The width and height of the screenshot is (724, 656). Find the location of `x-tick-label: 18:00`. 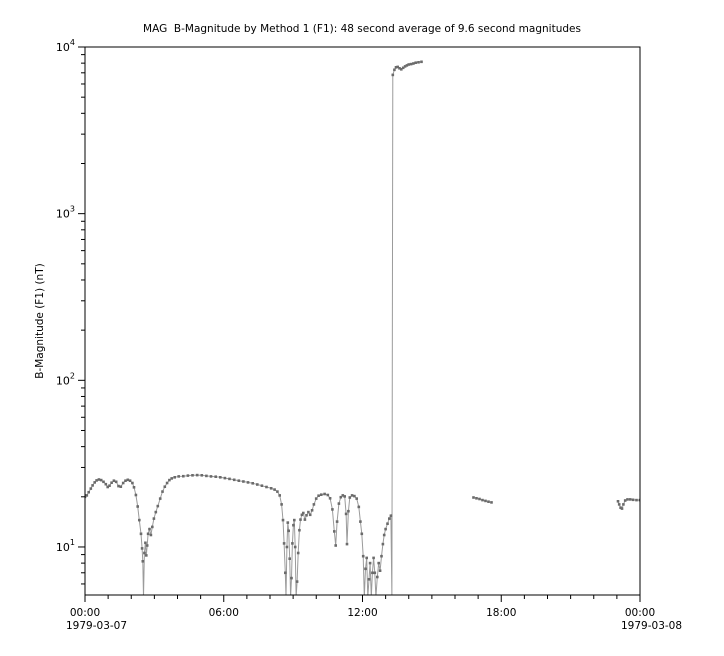

x-tick-label: 18:00 is located at coordinates (501, 613).